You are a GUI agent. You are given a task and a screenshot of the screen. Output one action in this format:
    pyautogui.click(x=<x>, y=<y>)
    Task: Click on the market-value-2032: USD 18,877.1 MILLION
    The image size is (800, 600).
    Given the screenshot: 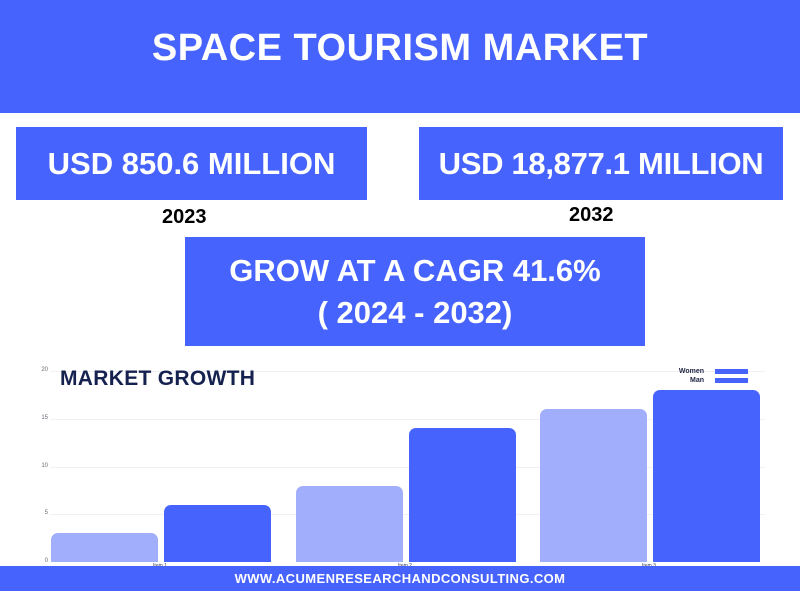 What is the action you would take?
    pyautogui.click(x=601, y=163)
    